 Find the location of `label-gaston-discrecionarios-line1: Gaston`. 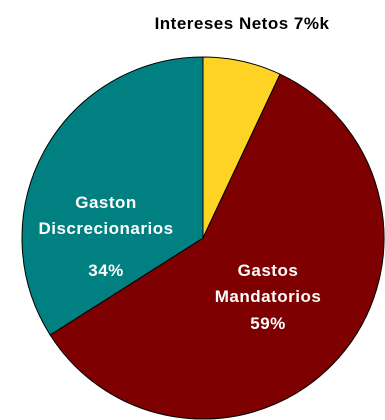

label-gaston-discrecionarios-line1: Gaston is located at coordinates (106, 202).